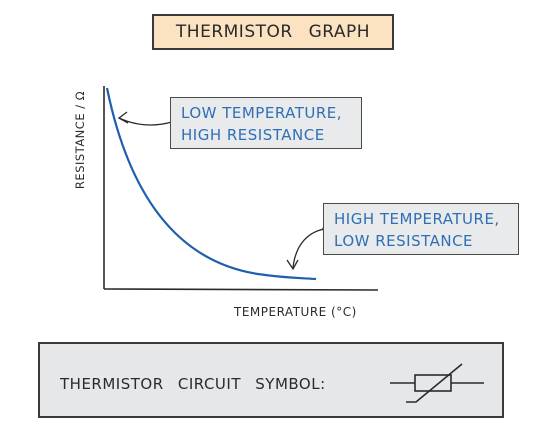 Image resolution: width=534 pixels, height=424 pixels. What do you see at coordinates (292, 265) in the screenshot?
I see `high-temp-arrowhead` at bounding box center [292, 265].